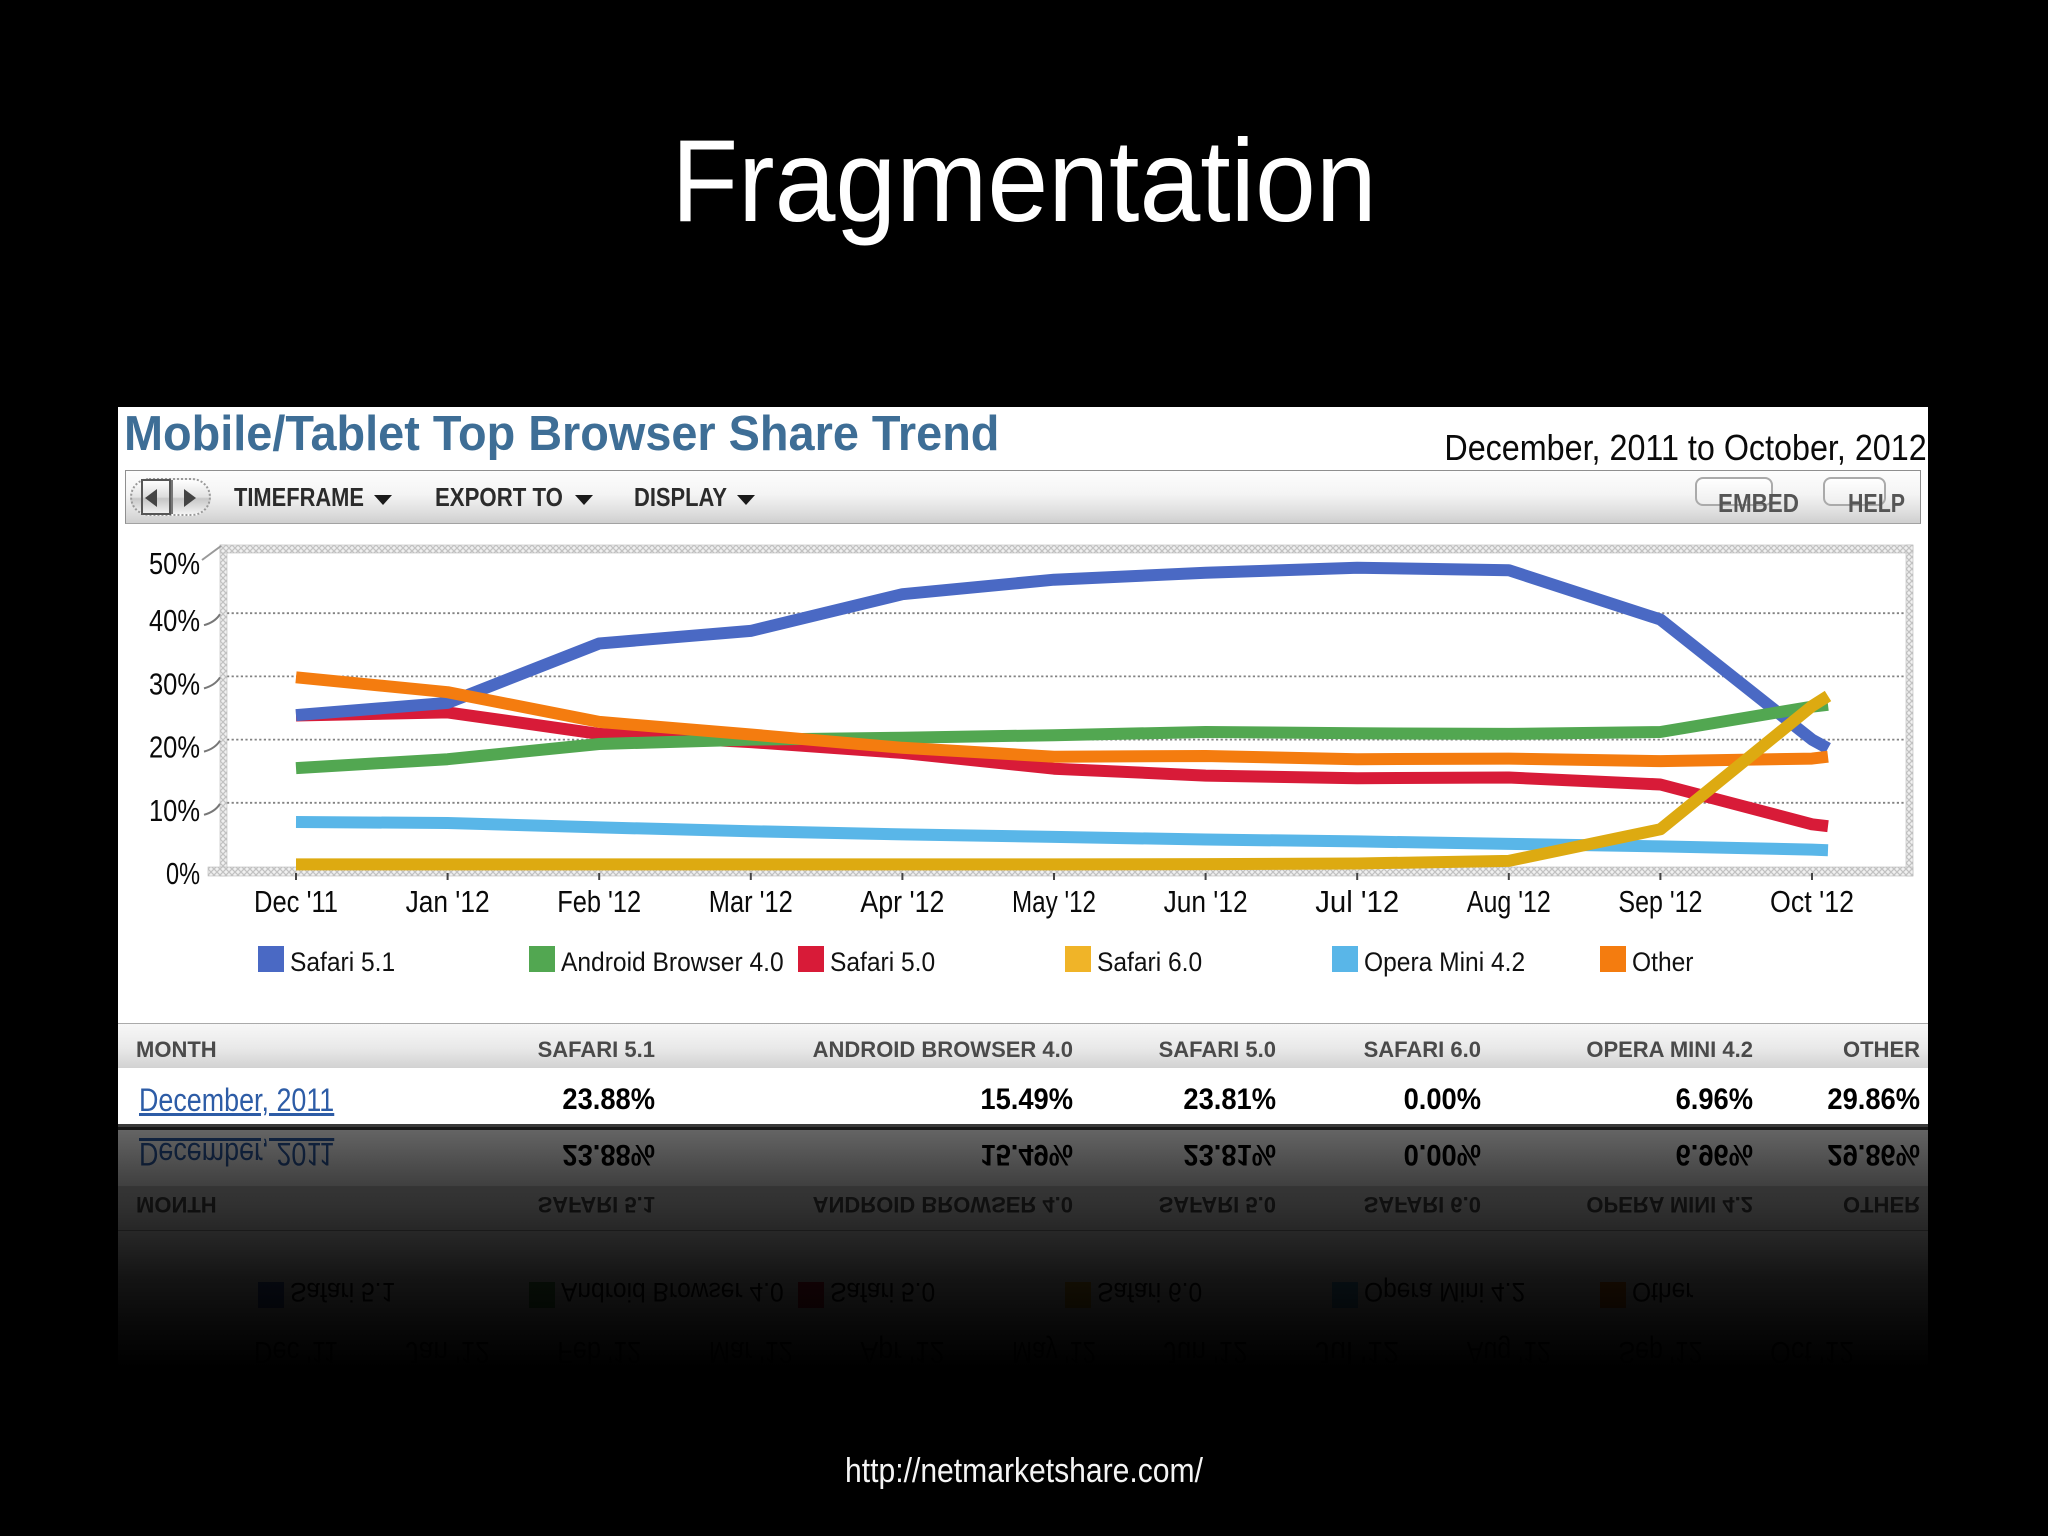 This screenshot has height=1536, width=2048. Describe the element at coordinates (1812, 901) in the screenshot. I see `svg-text: Oct '12` at that location.